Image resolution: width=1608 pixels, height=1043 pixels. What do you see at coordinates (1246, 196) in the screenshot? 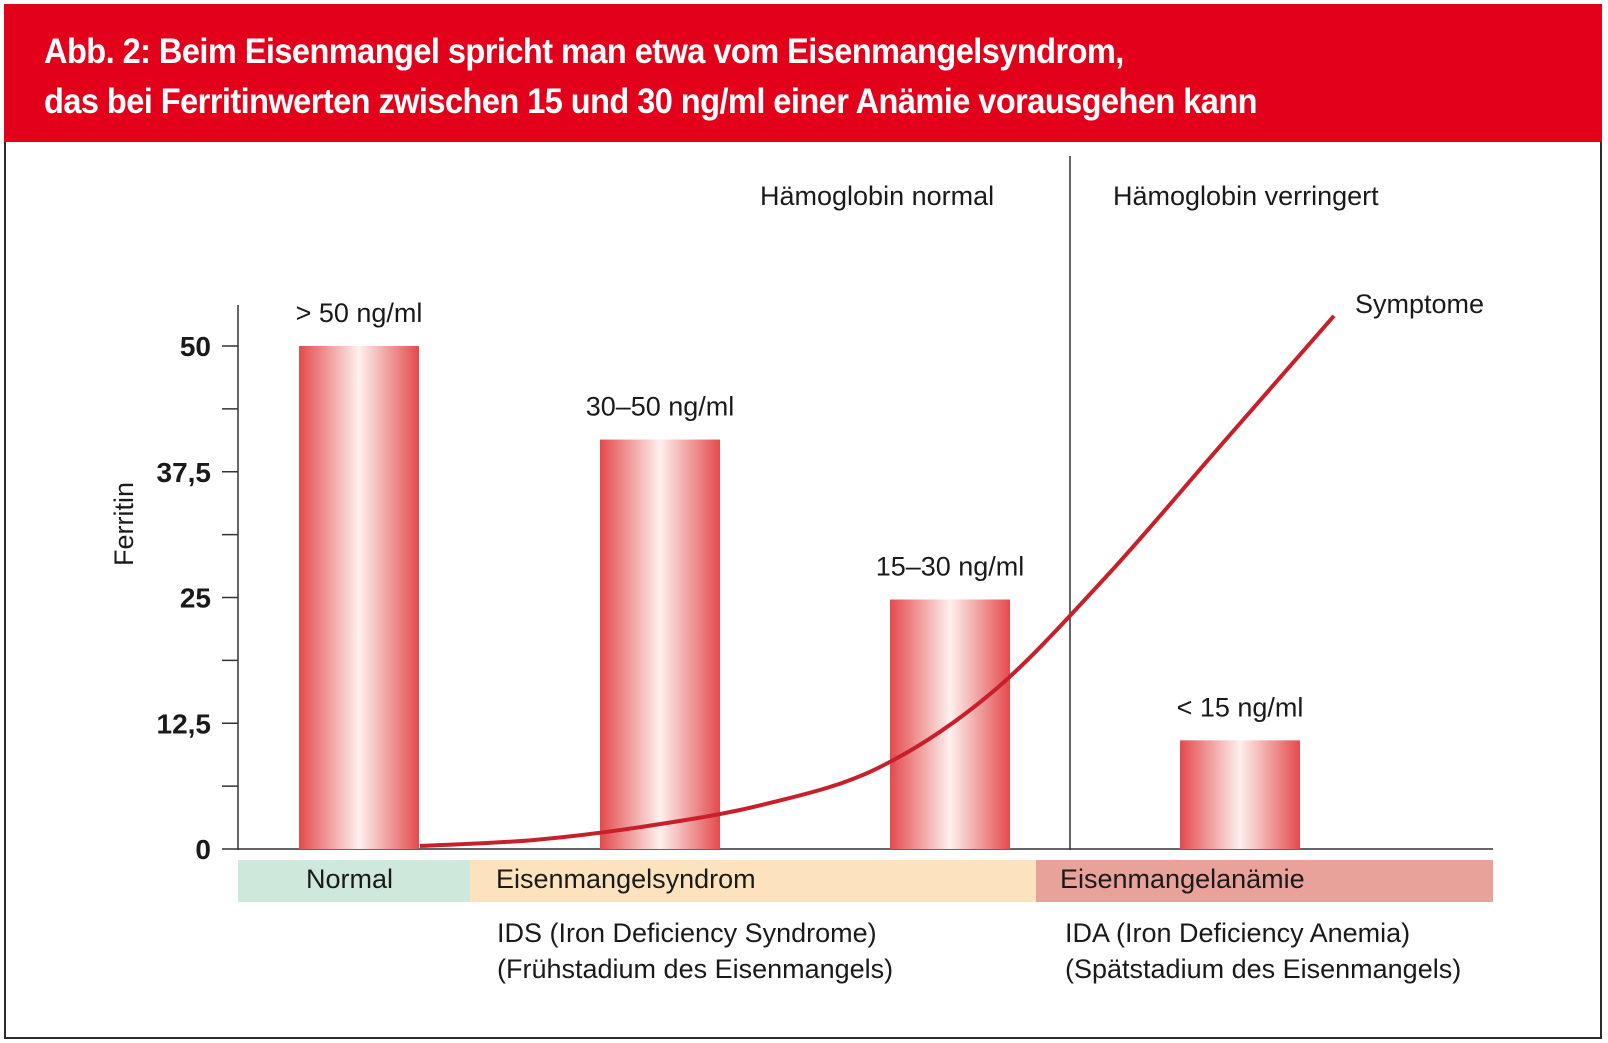
I see `region-label-reduced: Hämoglobin verringert` at bounding box center [1246, 196].